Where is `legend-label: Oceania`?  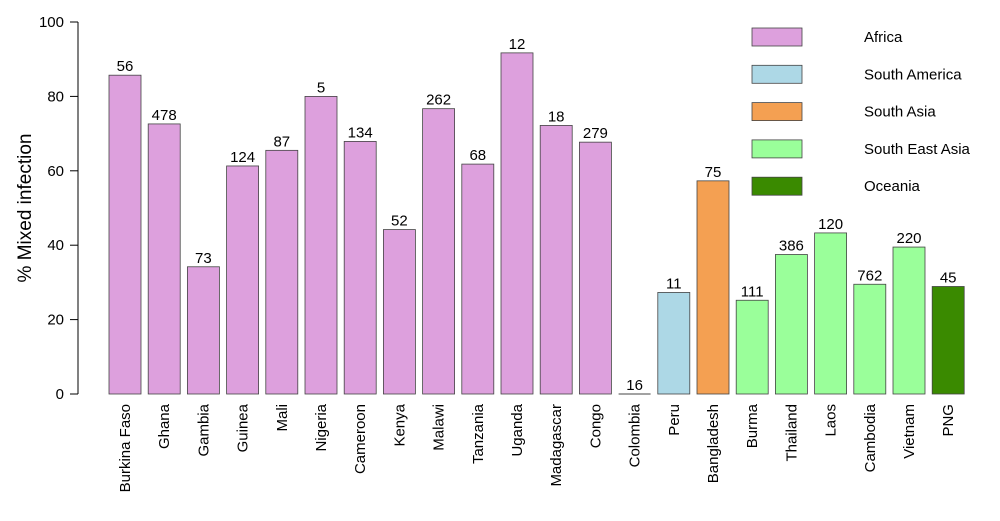
legend-label: Oceania is located at coordinates (892, 186).